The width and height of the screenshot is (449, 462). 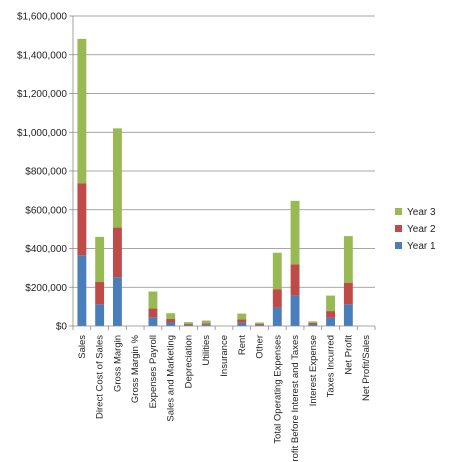 I want to click on bar-year-3-depreciation, so click(x=188, y=323).